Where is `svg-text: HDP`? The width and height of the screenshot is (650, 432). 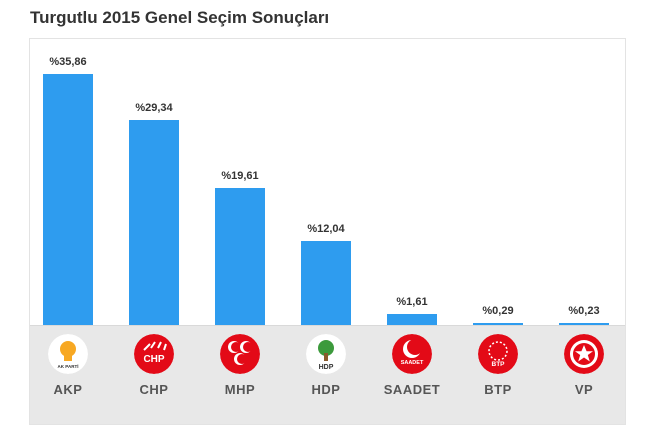
svg-text: HDP is located at coordinates (326, 367).